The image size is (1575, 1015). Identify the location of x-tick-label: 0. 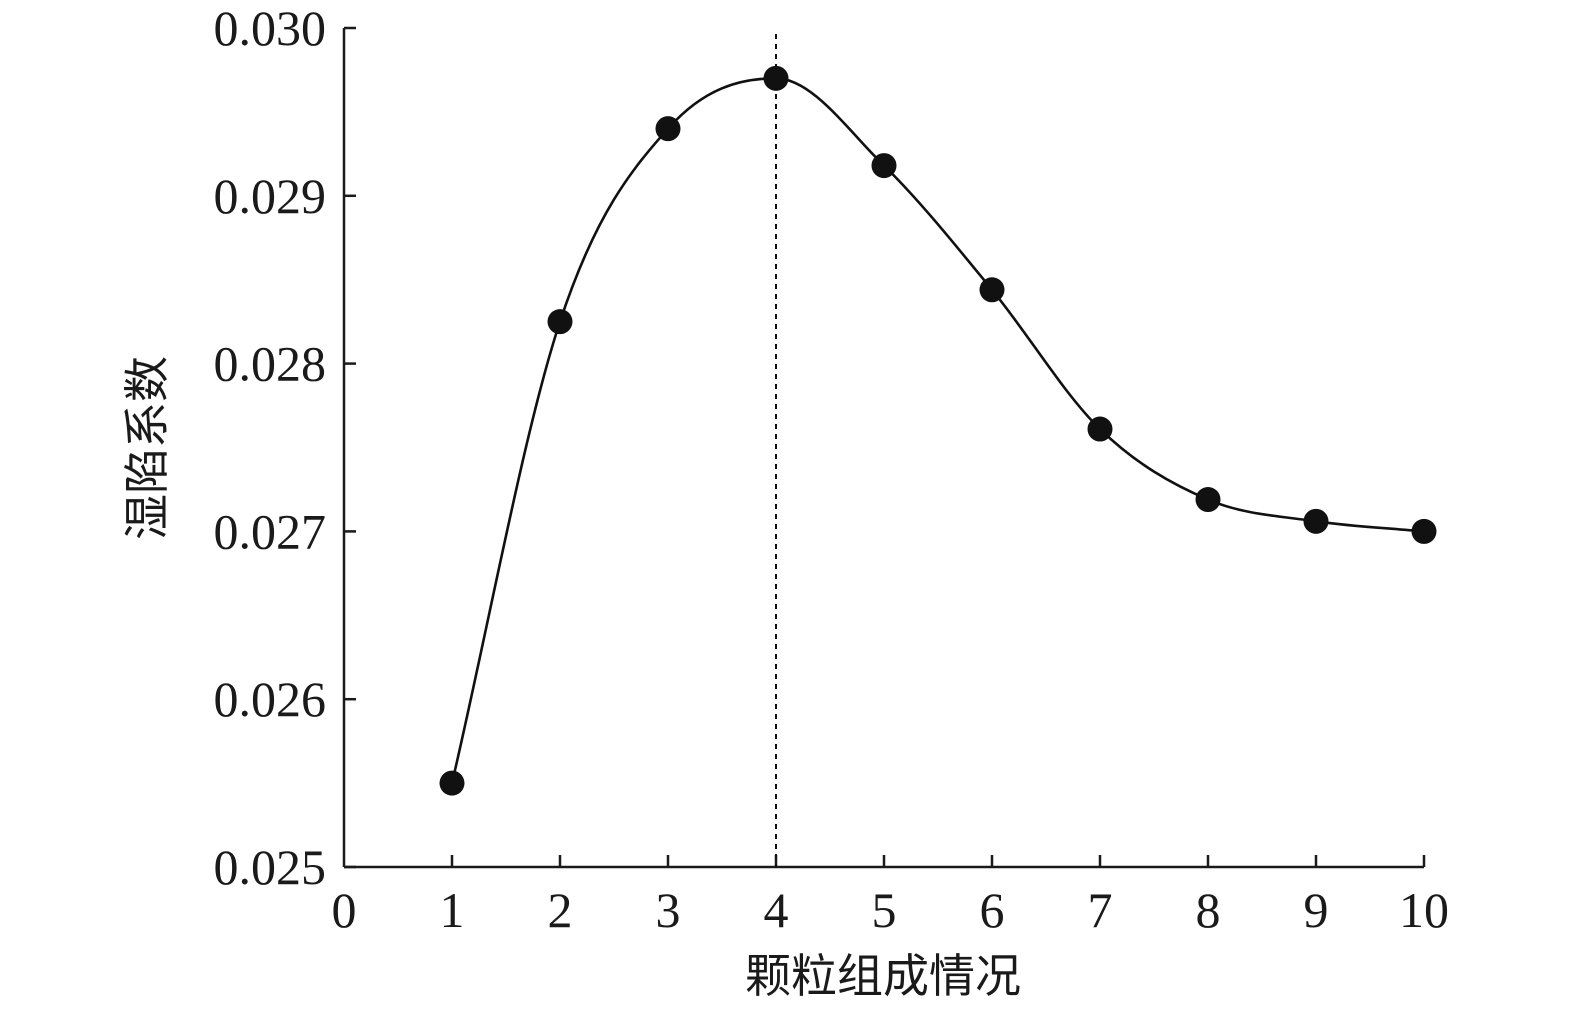
(344, 910).